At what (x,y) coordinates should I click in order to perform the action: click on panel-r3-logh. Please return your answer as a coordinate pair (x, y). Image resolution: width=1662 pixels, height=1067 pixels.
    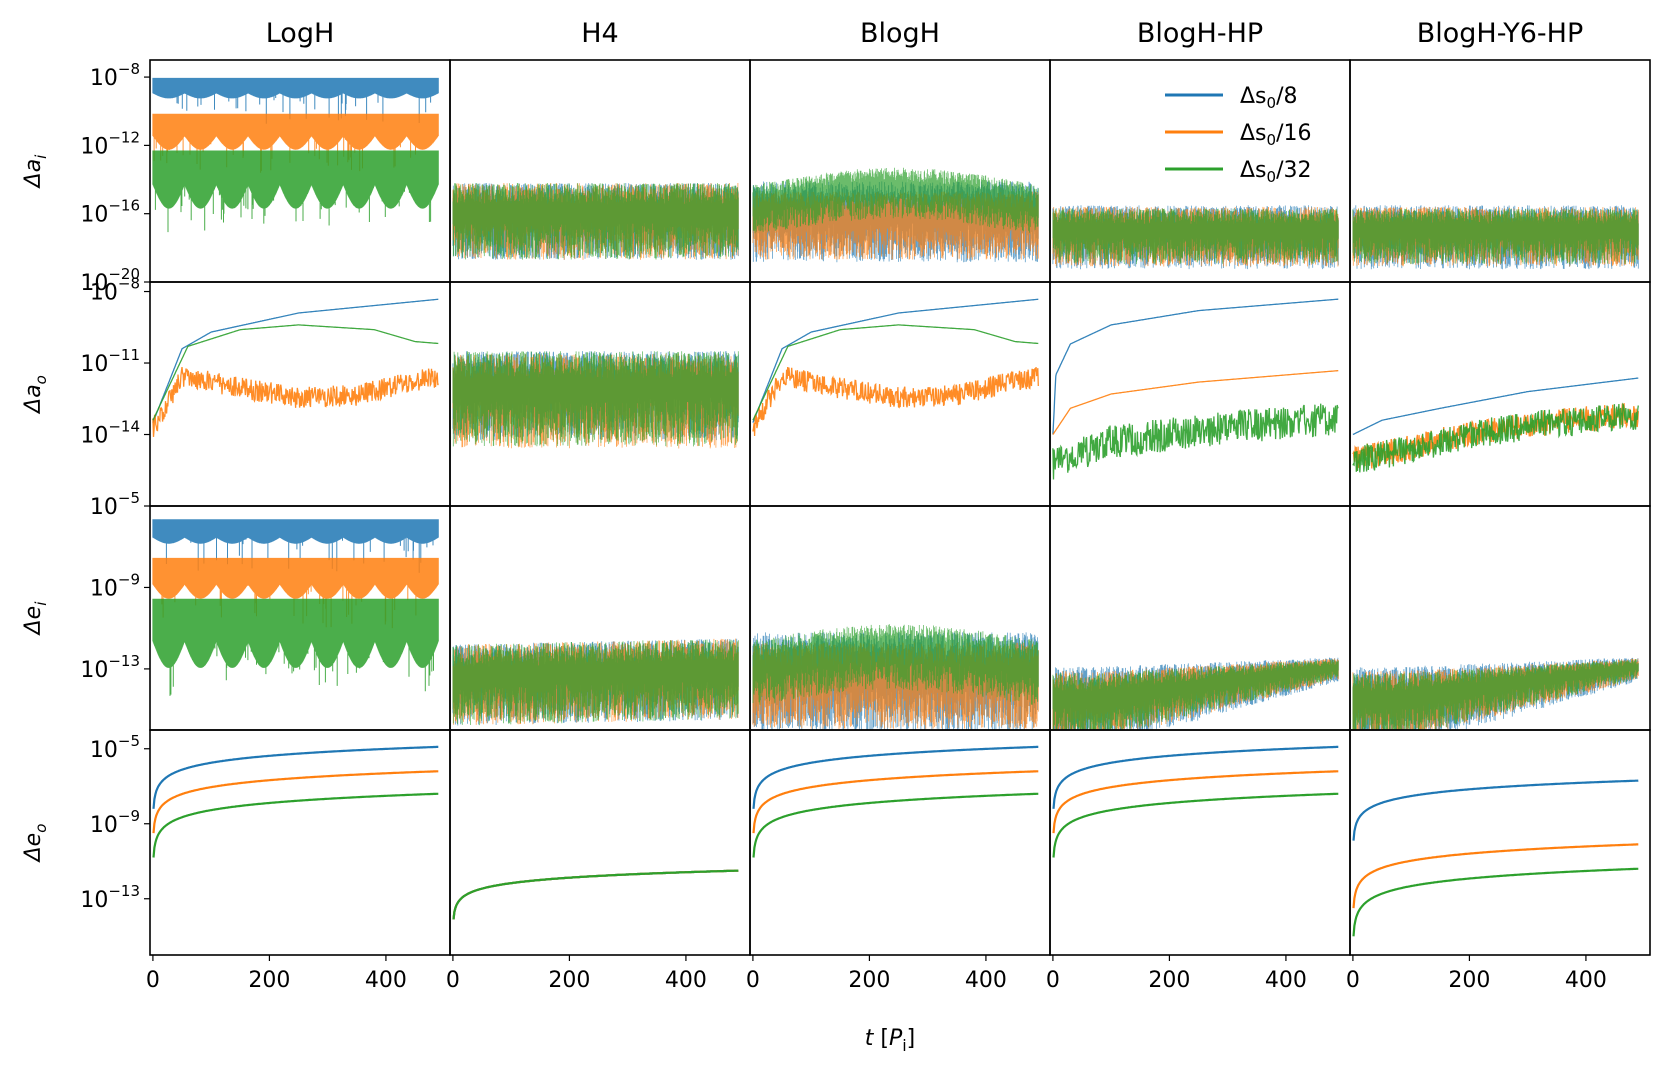
    Looking at the image, I should click on (295, 801).